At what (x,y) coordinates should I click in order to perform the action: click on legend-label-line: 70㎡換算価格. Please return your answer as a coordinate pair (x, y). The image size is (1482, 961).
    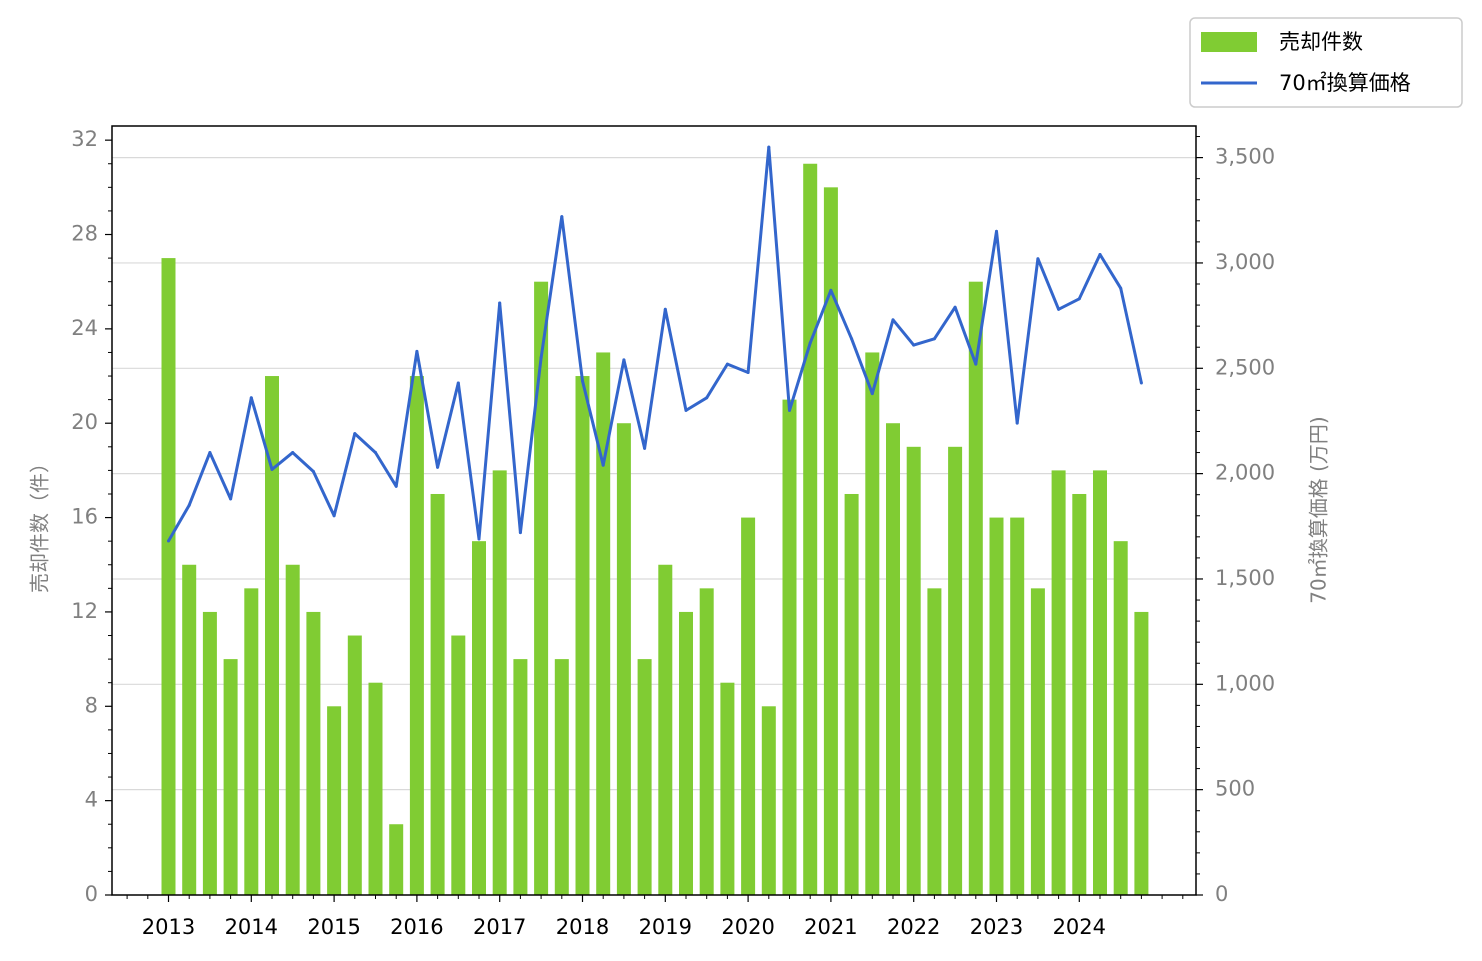
    Looking at the image, I should click on (1345, 83).